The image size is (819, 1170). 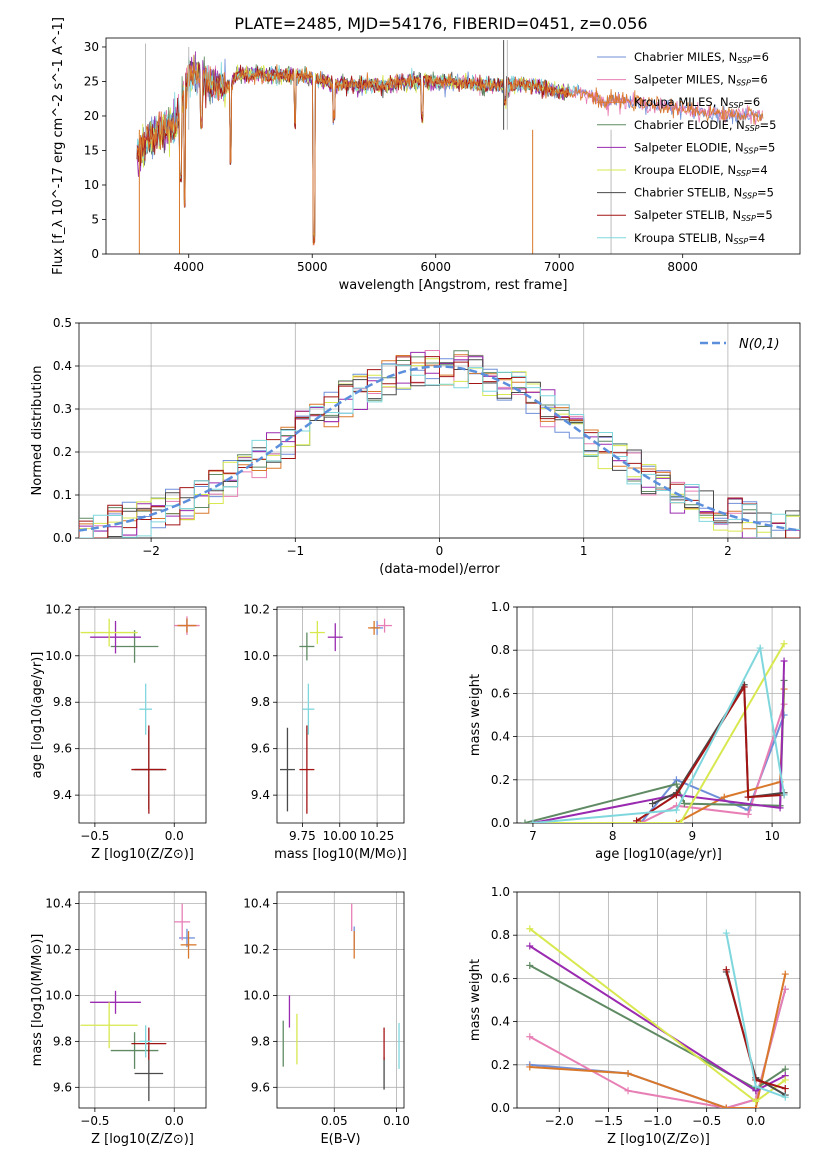 I want to click on y-tick-label: 1.0, so click(x=500, y=607).